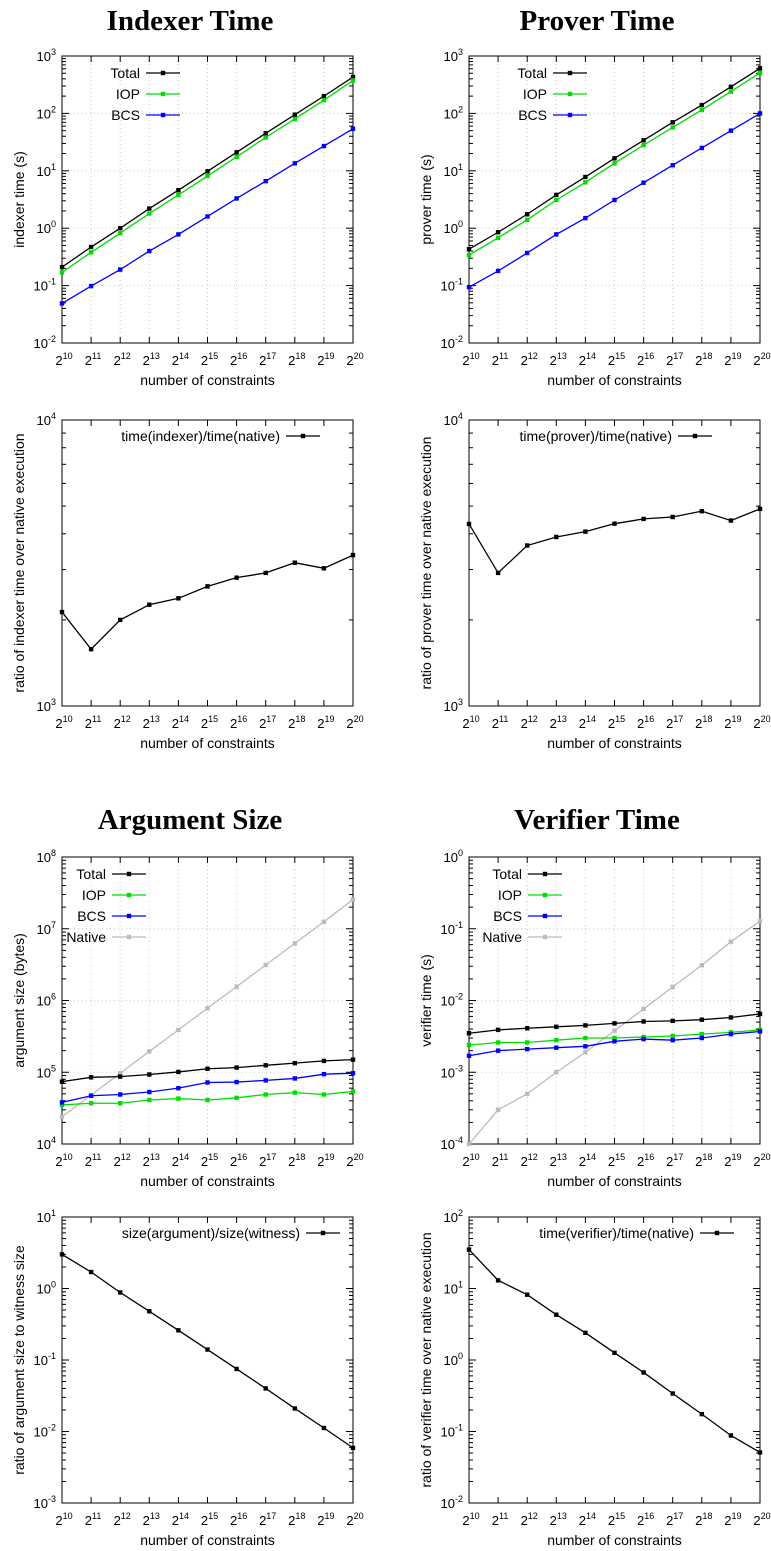  Describe the element at coordinates (46, 1288) in the screenshot. I see `y-tick-label: 10⁰` at that location.